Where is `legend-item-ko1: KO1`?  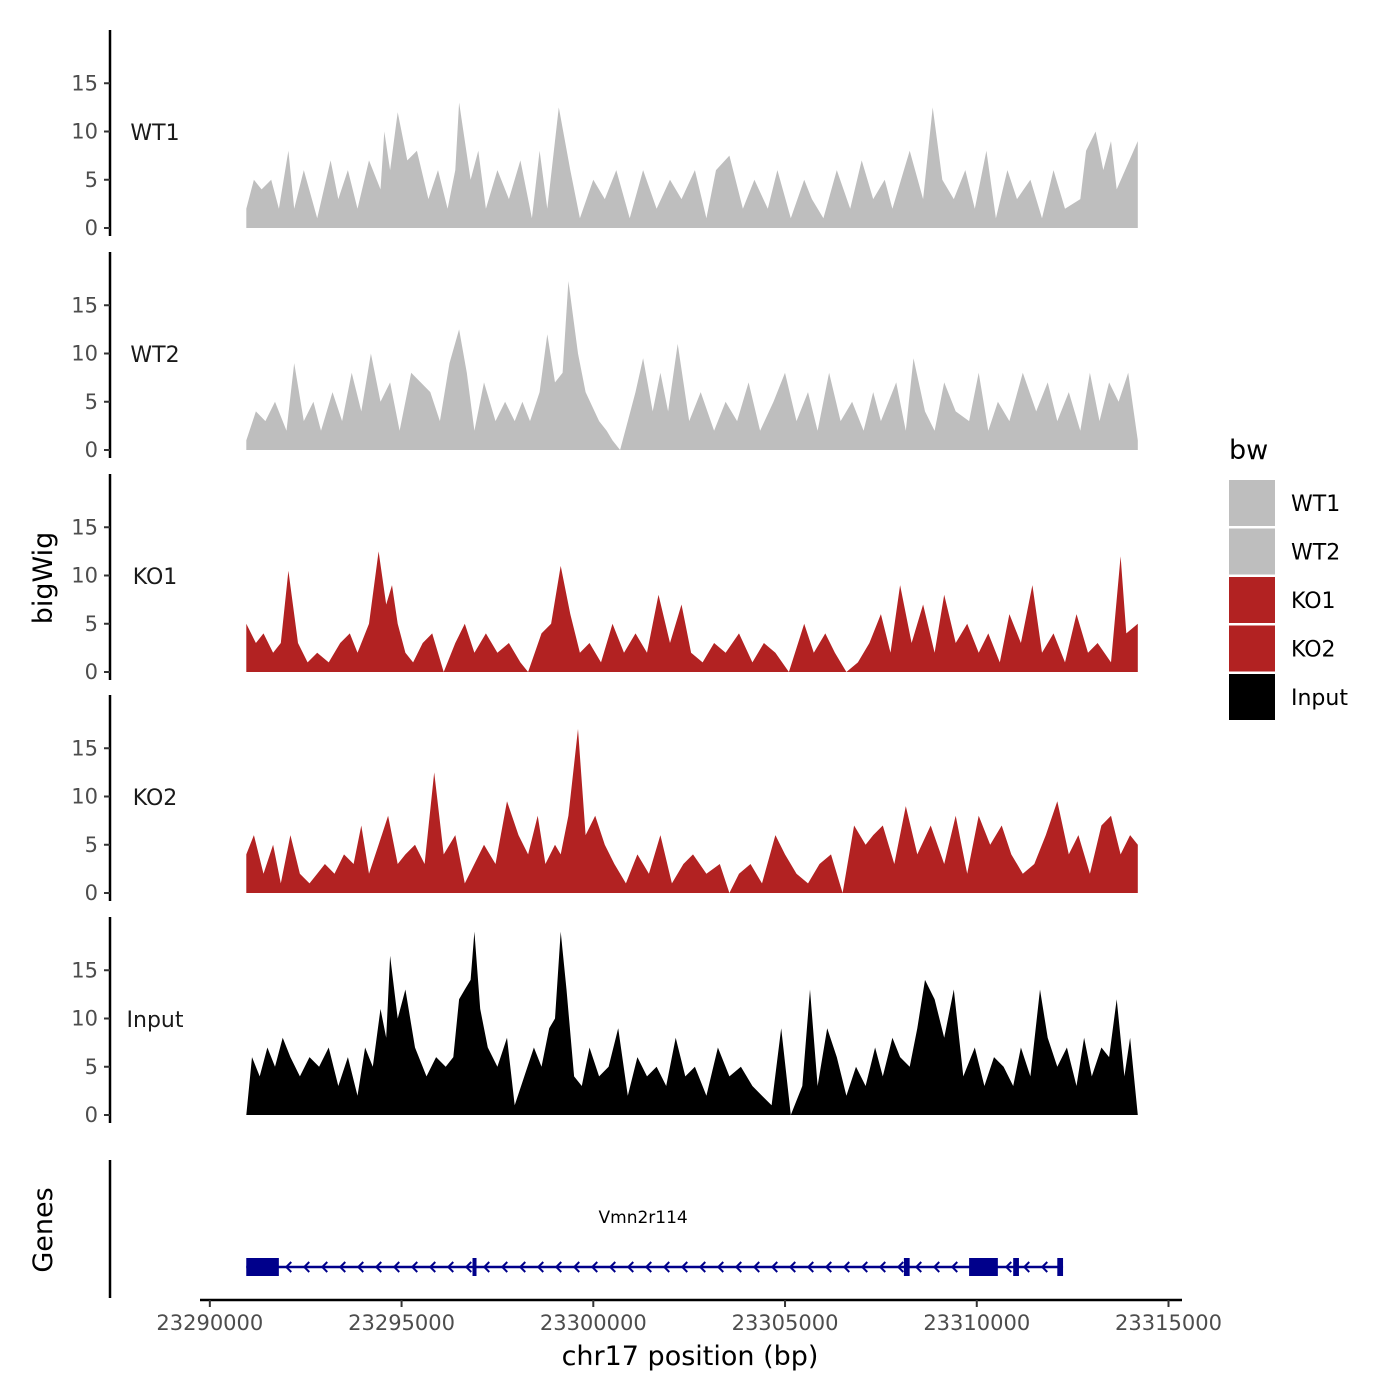
legend-item-ko1: KO1 is located at coordinates (1282, 600).